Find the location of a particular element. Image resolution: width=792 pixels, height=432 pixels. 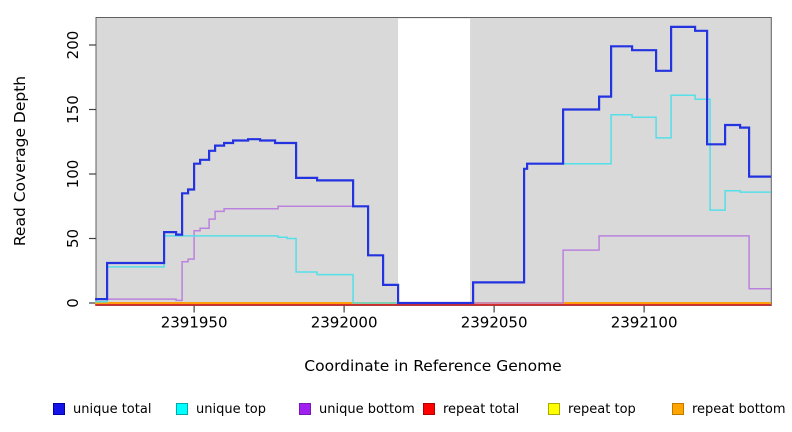

y-tick-label: 0 is located at coordinates (73, 303).